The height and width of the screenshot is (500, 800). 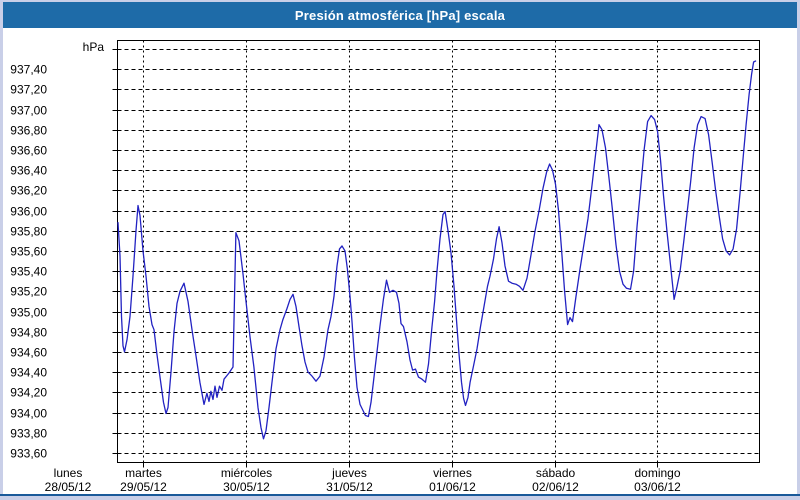 What do you see at coordinates (28, 292) in the screenshot?
I see `y-tick-label: 935,20` at bounding box center [28, 292].